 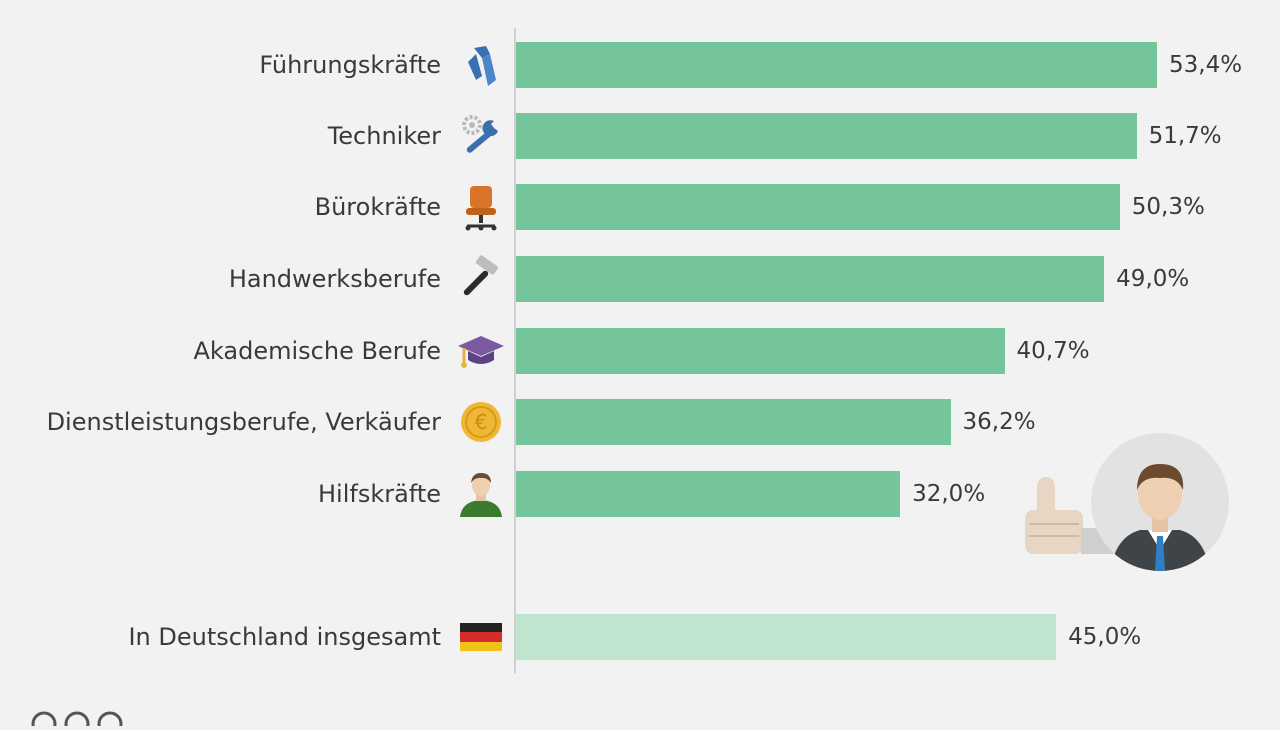 What do you see at coordinates (1153, 279) in the screenshot?
I see `value-label: 49,0%` at bounding box center [1153, 279].